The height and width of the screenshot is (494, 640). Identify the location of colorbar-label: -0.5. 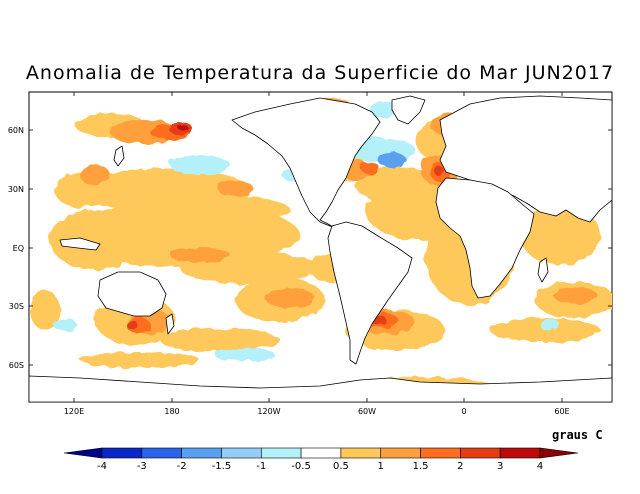
(301, 466).